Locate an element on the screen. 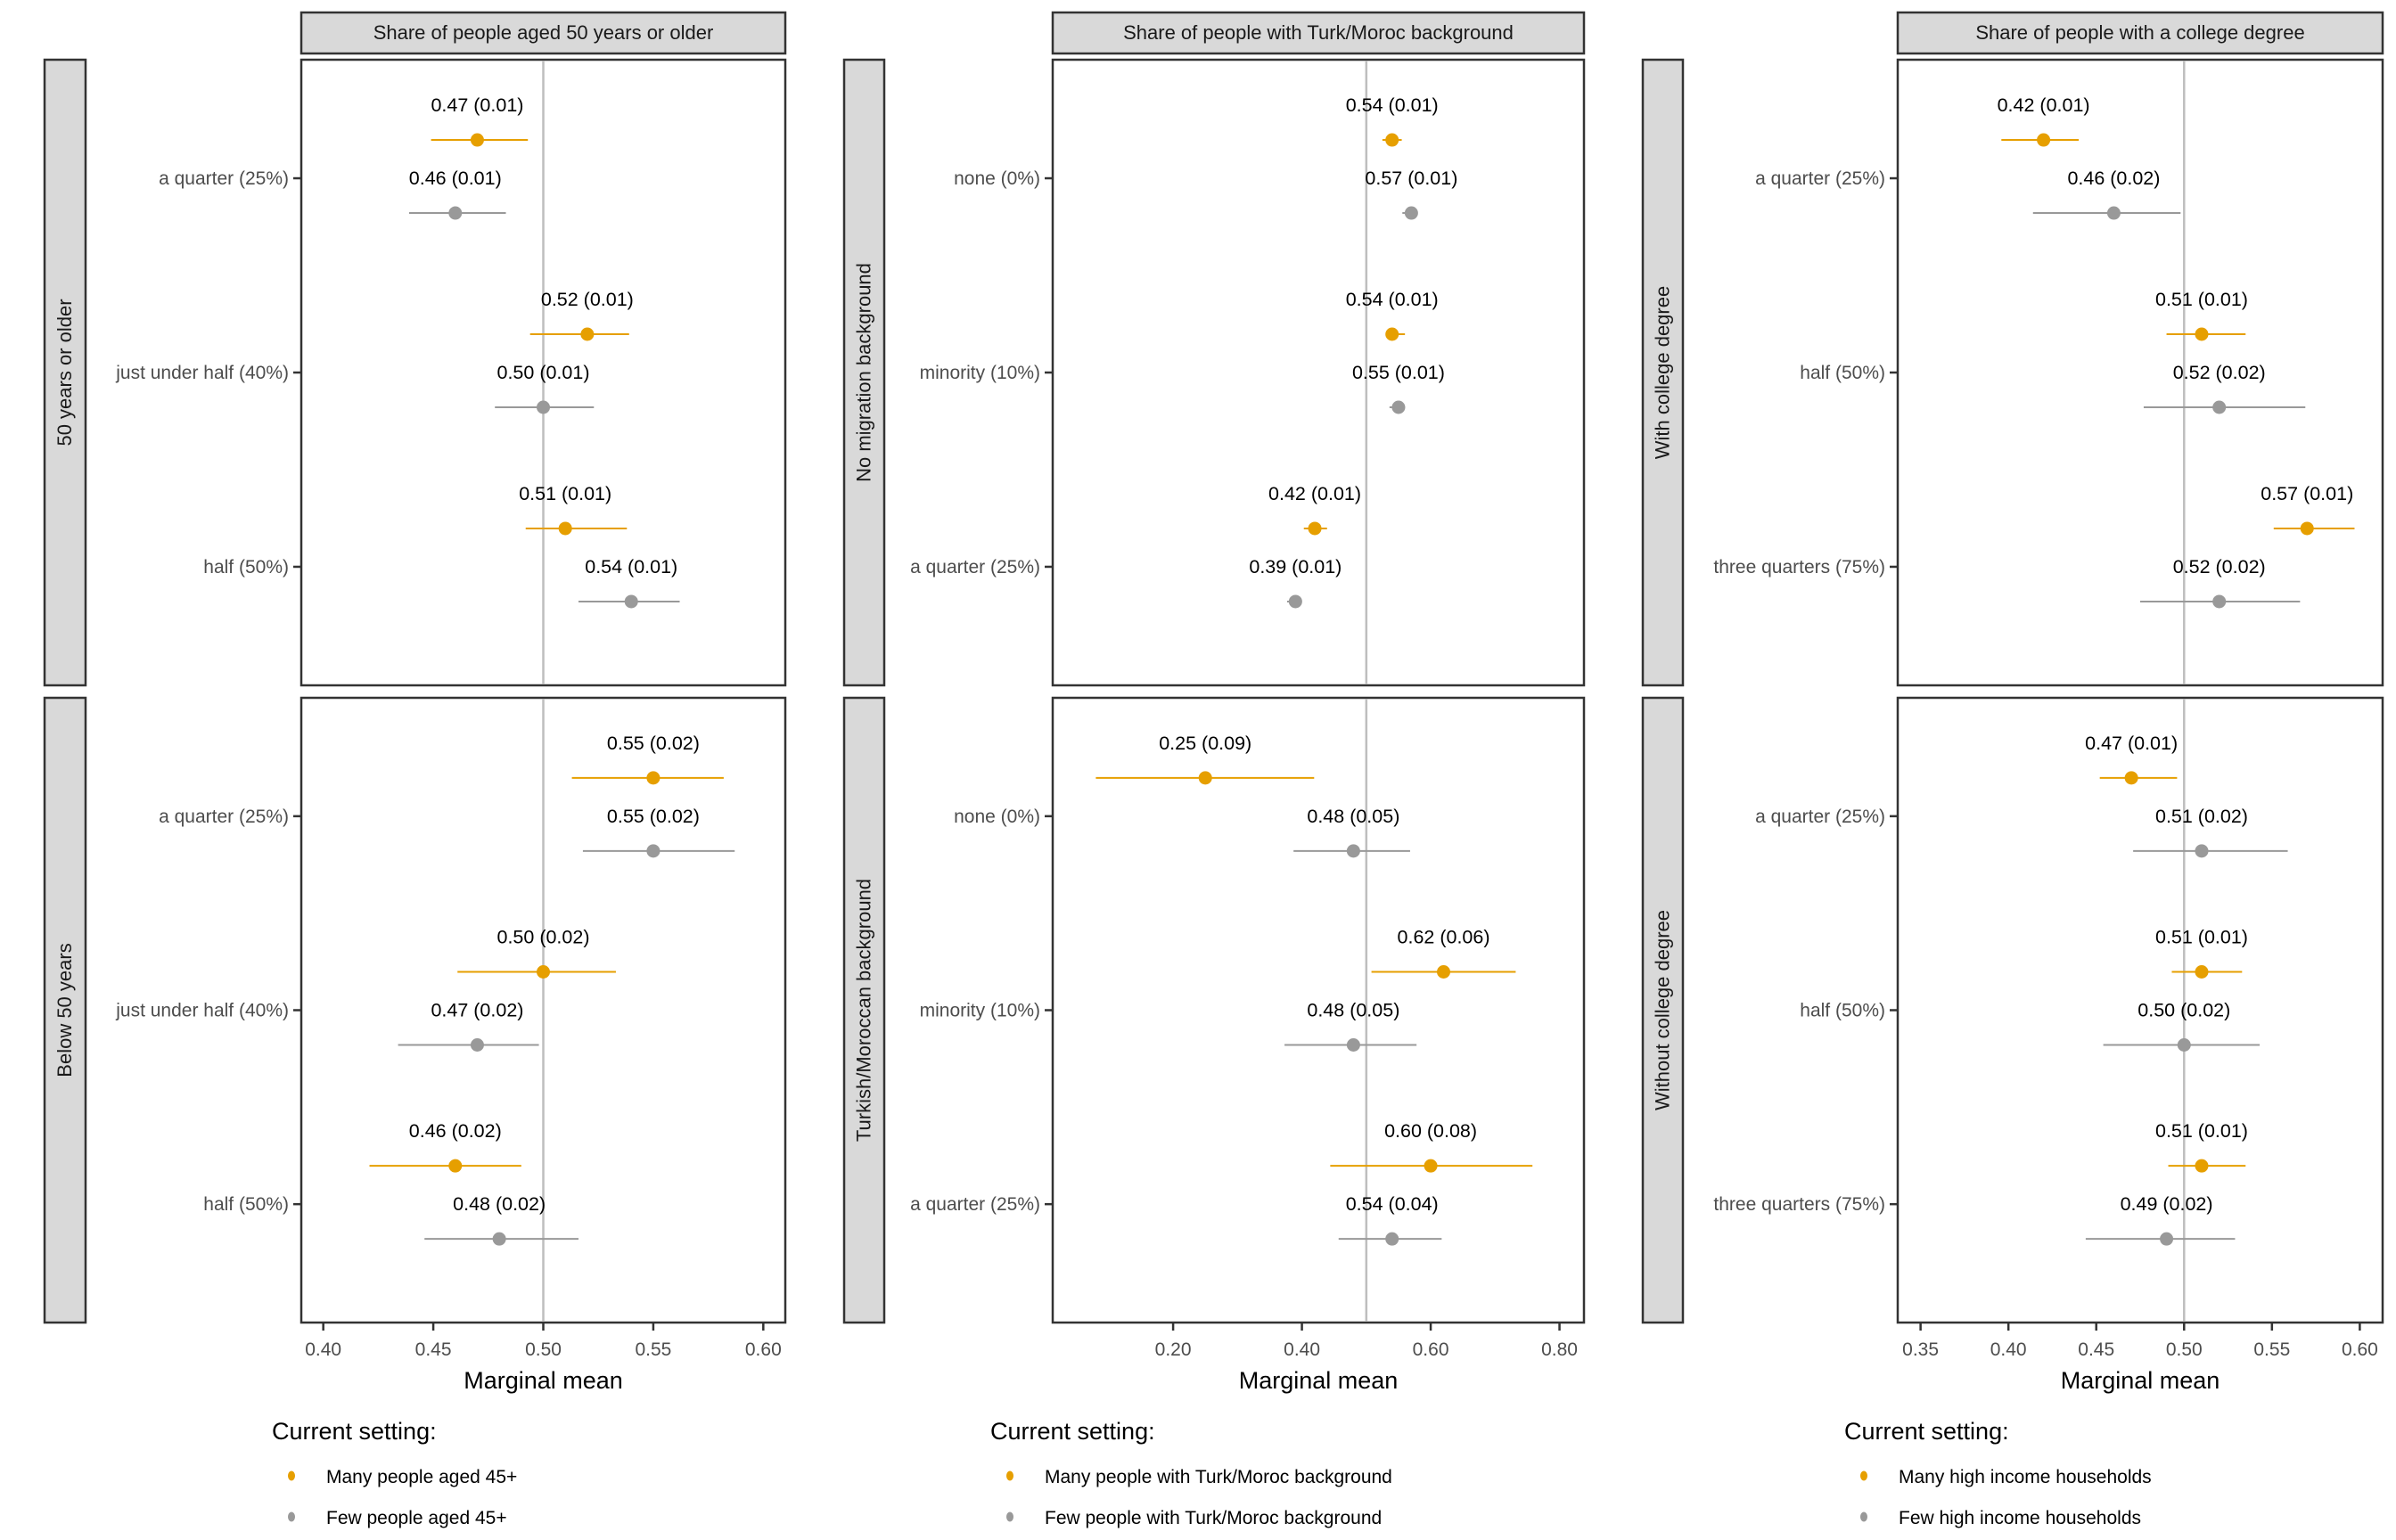  value-label: 0.47 (0.01) is located at coordinates (477, 105).